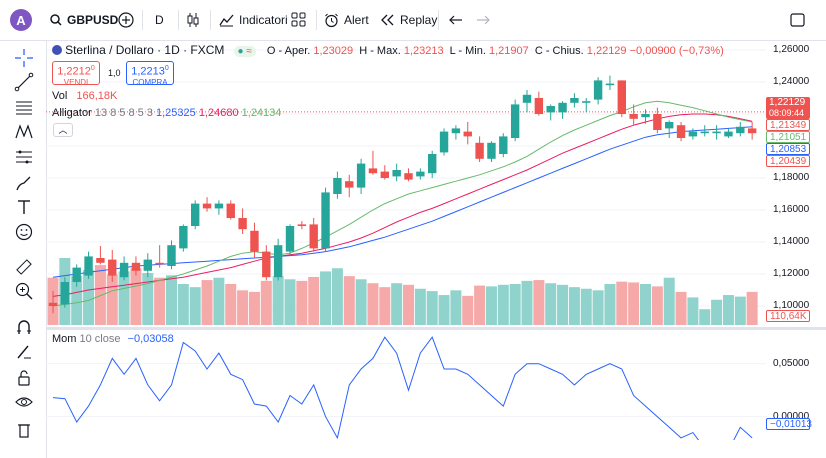  I want to click on pattern-tool, so click(24, 132).